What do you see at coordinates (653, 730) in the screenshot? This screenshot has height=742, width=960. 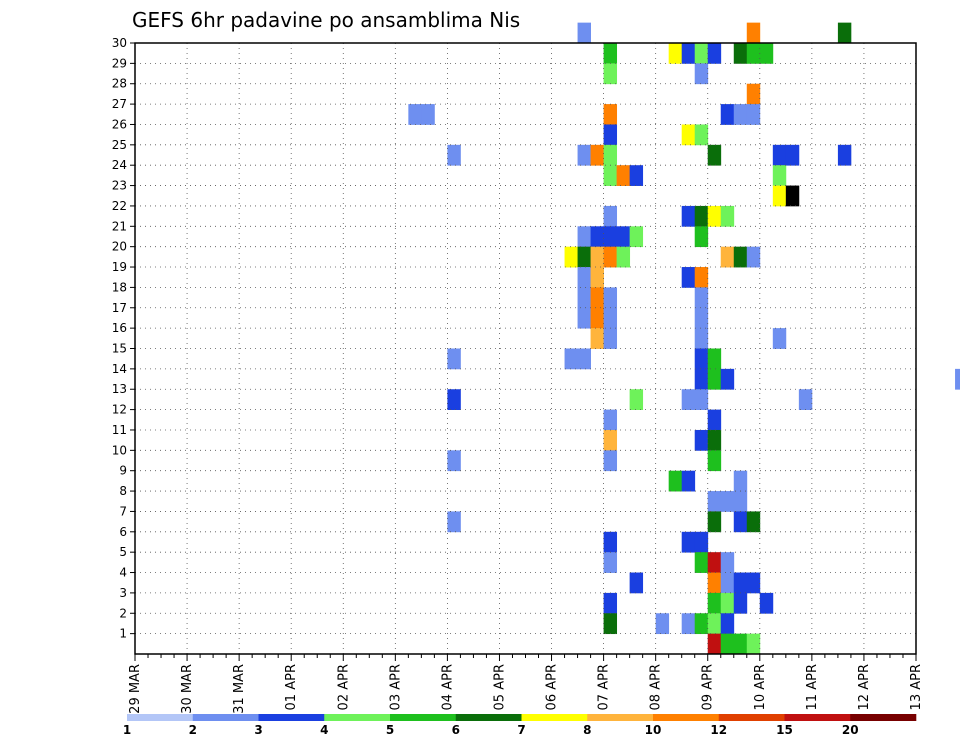 I see `legend-label: 10` at bounding box center [653, 730].